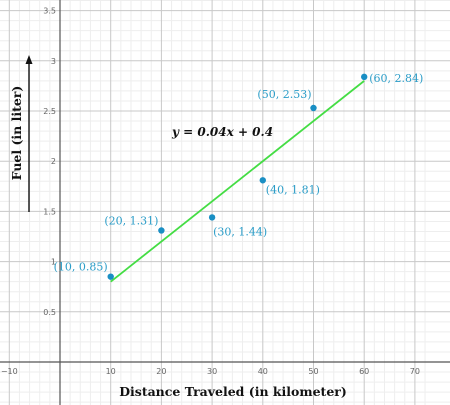 This screenshot has height=405, width=450. Describe the element at coordinates (49, 111) in the screenshot. I see `y-tick-label: 2.5` at that location.